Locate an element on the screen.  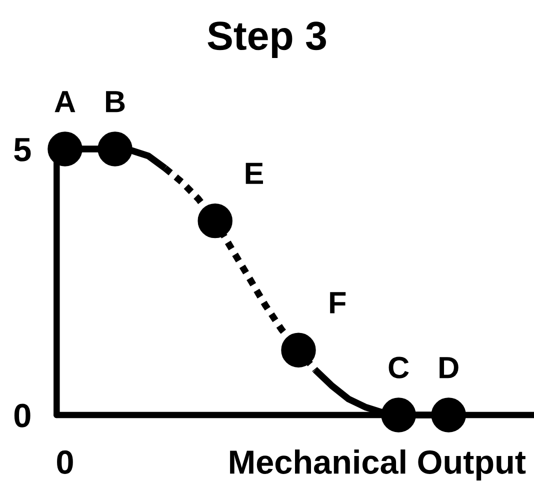
annotation: C is located at coordinates (398, 367).